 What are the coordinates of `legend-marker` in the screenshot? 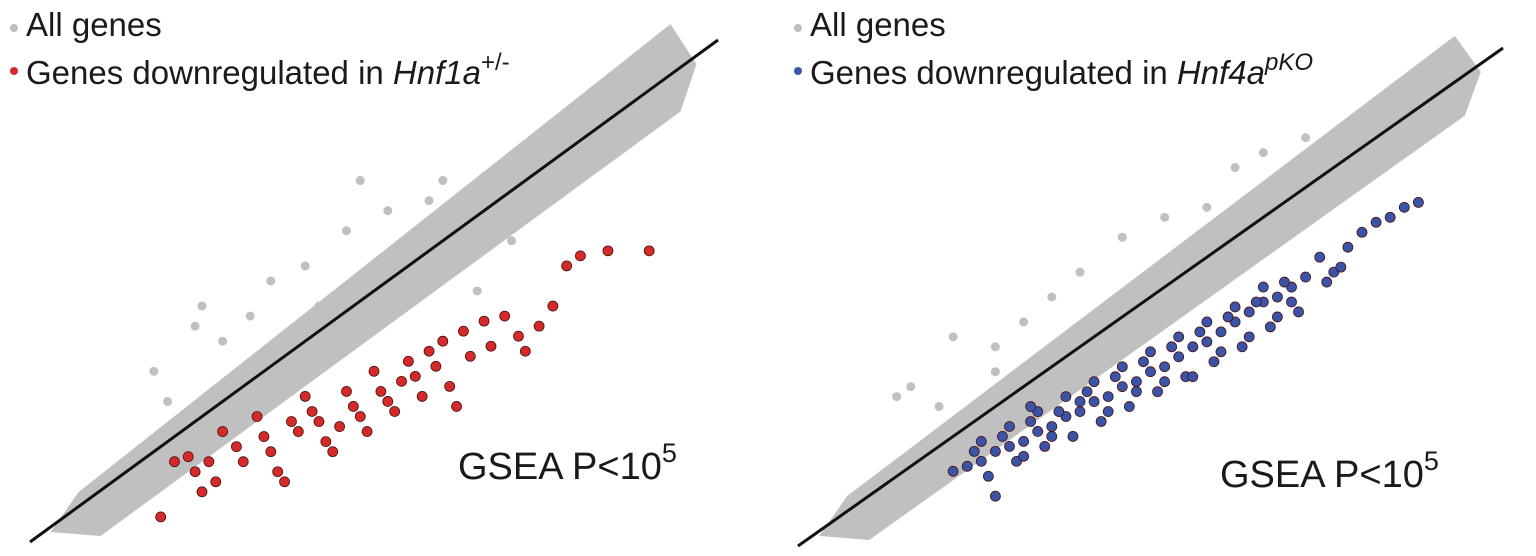 It's located at (798, 28).